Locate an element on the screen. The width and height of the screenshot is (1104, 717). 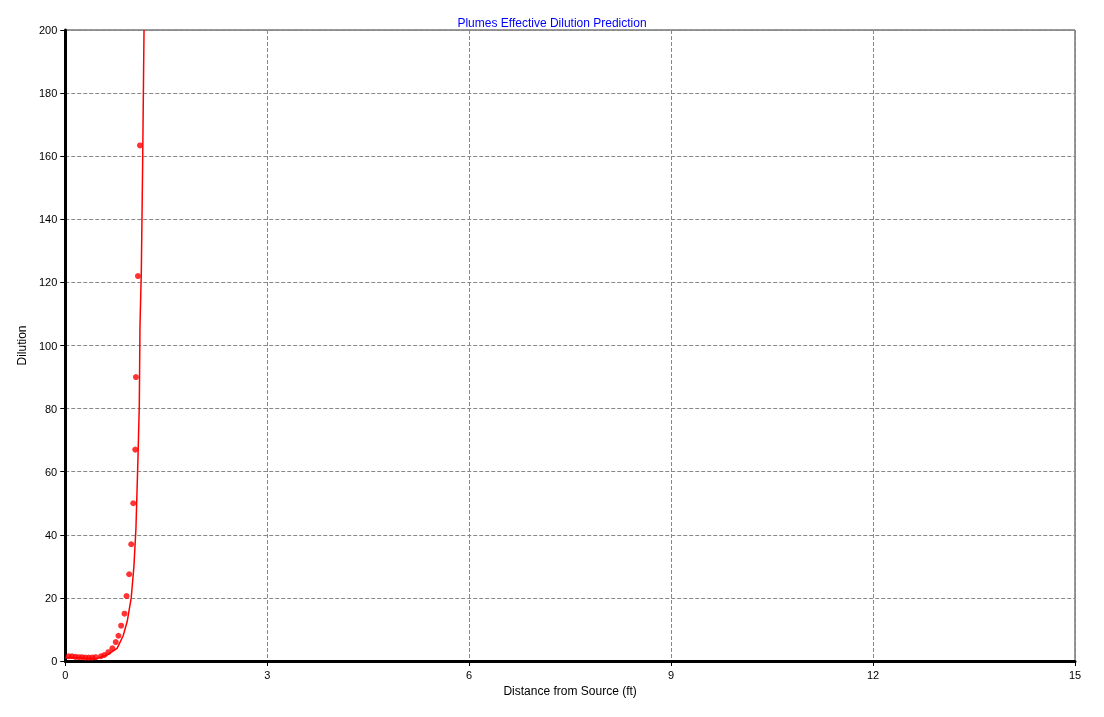
y-tick-label: 200 is located at coordinates (48, 30).